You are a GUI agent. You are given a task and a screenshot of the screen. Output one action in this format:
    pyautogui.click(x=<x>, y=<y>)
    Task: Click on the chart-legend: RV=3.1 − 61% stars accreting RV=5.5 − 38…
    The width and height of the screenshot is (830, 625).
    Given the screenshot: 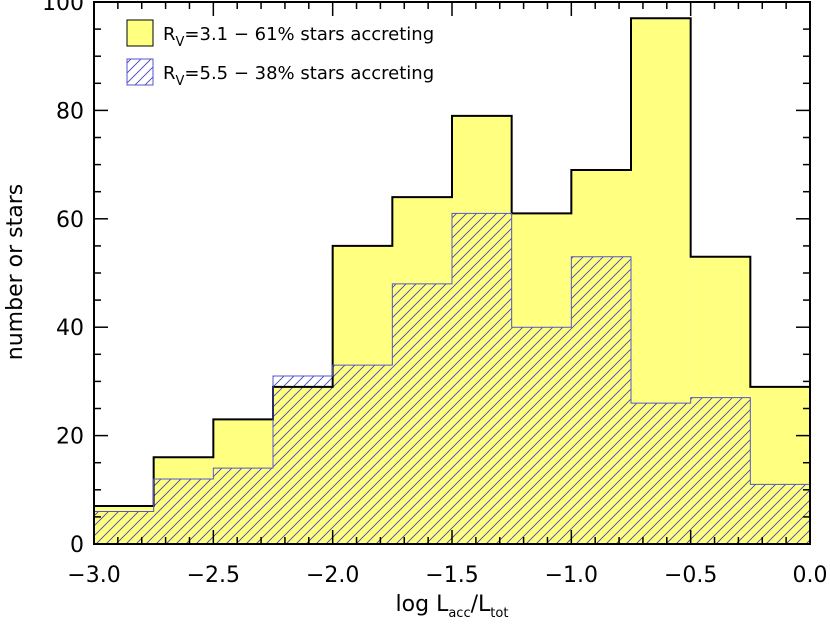 What is the action you would take?
    pyautogui.click(x=280, y=54)
    